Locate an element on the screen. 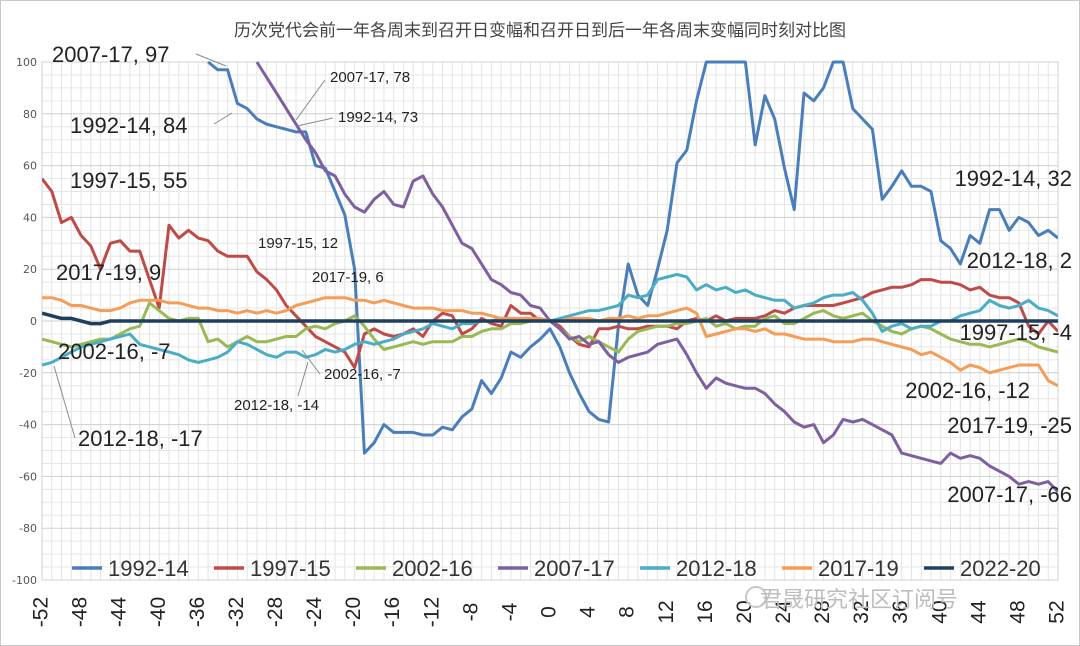 This screenshot has width=1080, height=646. legend-label: 1992-14 is located at coordinates (148, 568).